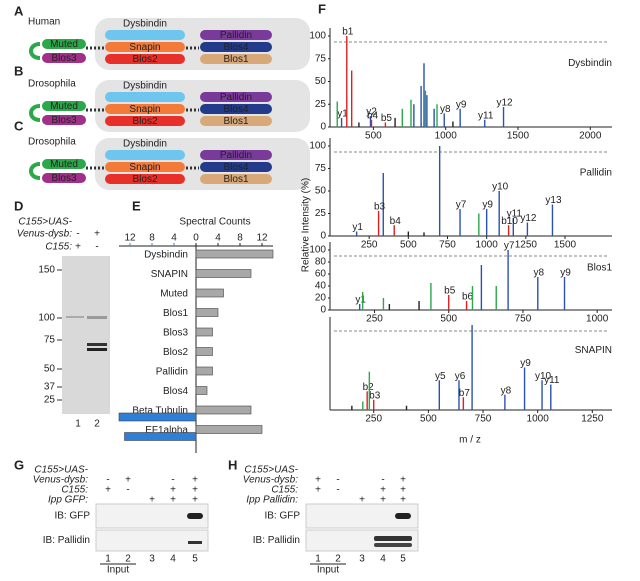  Describe the element at coordinates (174, 294) in the screenshot. I see `category-label: Muted` at that location.